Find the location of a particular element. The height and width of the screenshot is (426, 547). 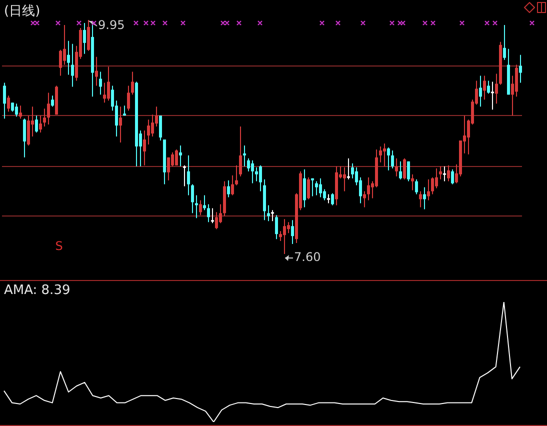

chart-title: (日线) is located at coordinates (22, 11).